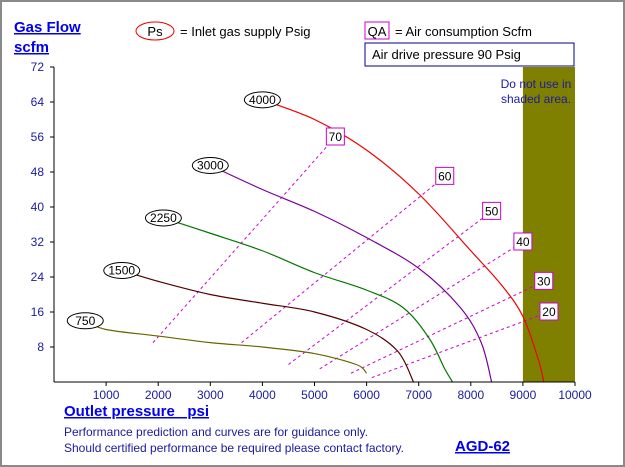 The height and width of the screenshot is (467, 625). Describe the element at coordinates (31, 47) in the screenshot. I see `y-axis-title-line2: scfm` at that location.